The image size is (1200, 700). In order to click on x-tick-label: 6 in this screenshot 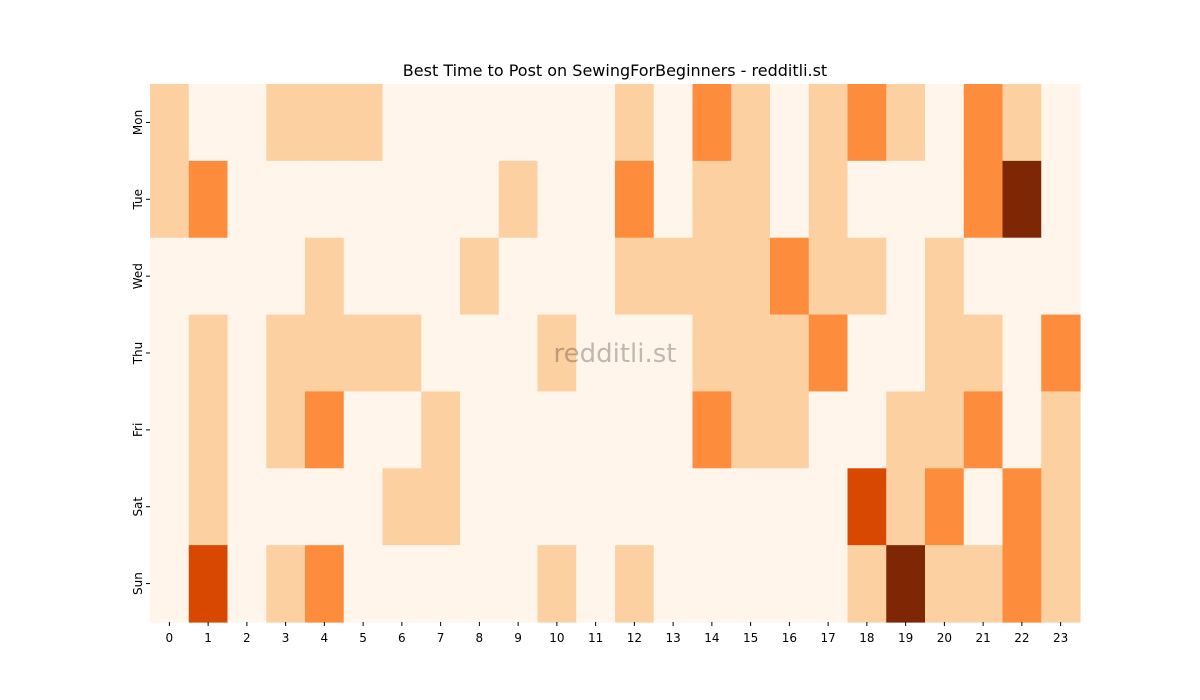, I will do `click(402, 638)`.